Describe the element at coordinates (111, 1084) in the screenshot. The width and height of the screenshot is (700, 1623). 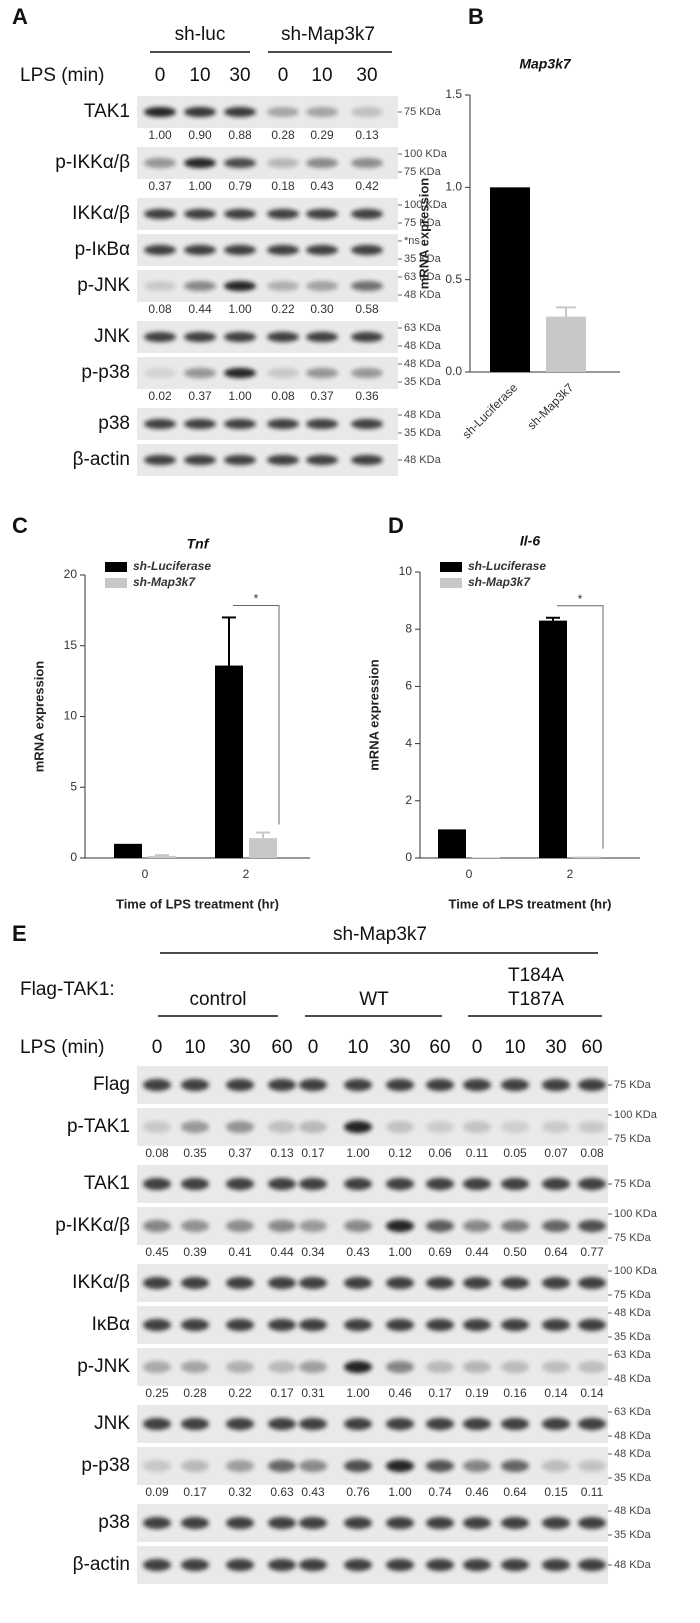
I see `row-label: Flag` at that location.